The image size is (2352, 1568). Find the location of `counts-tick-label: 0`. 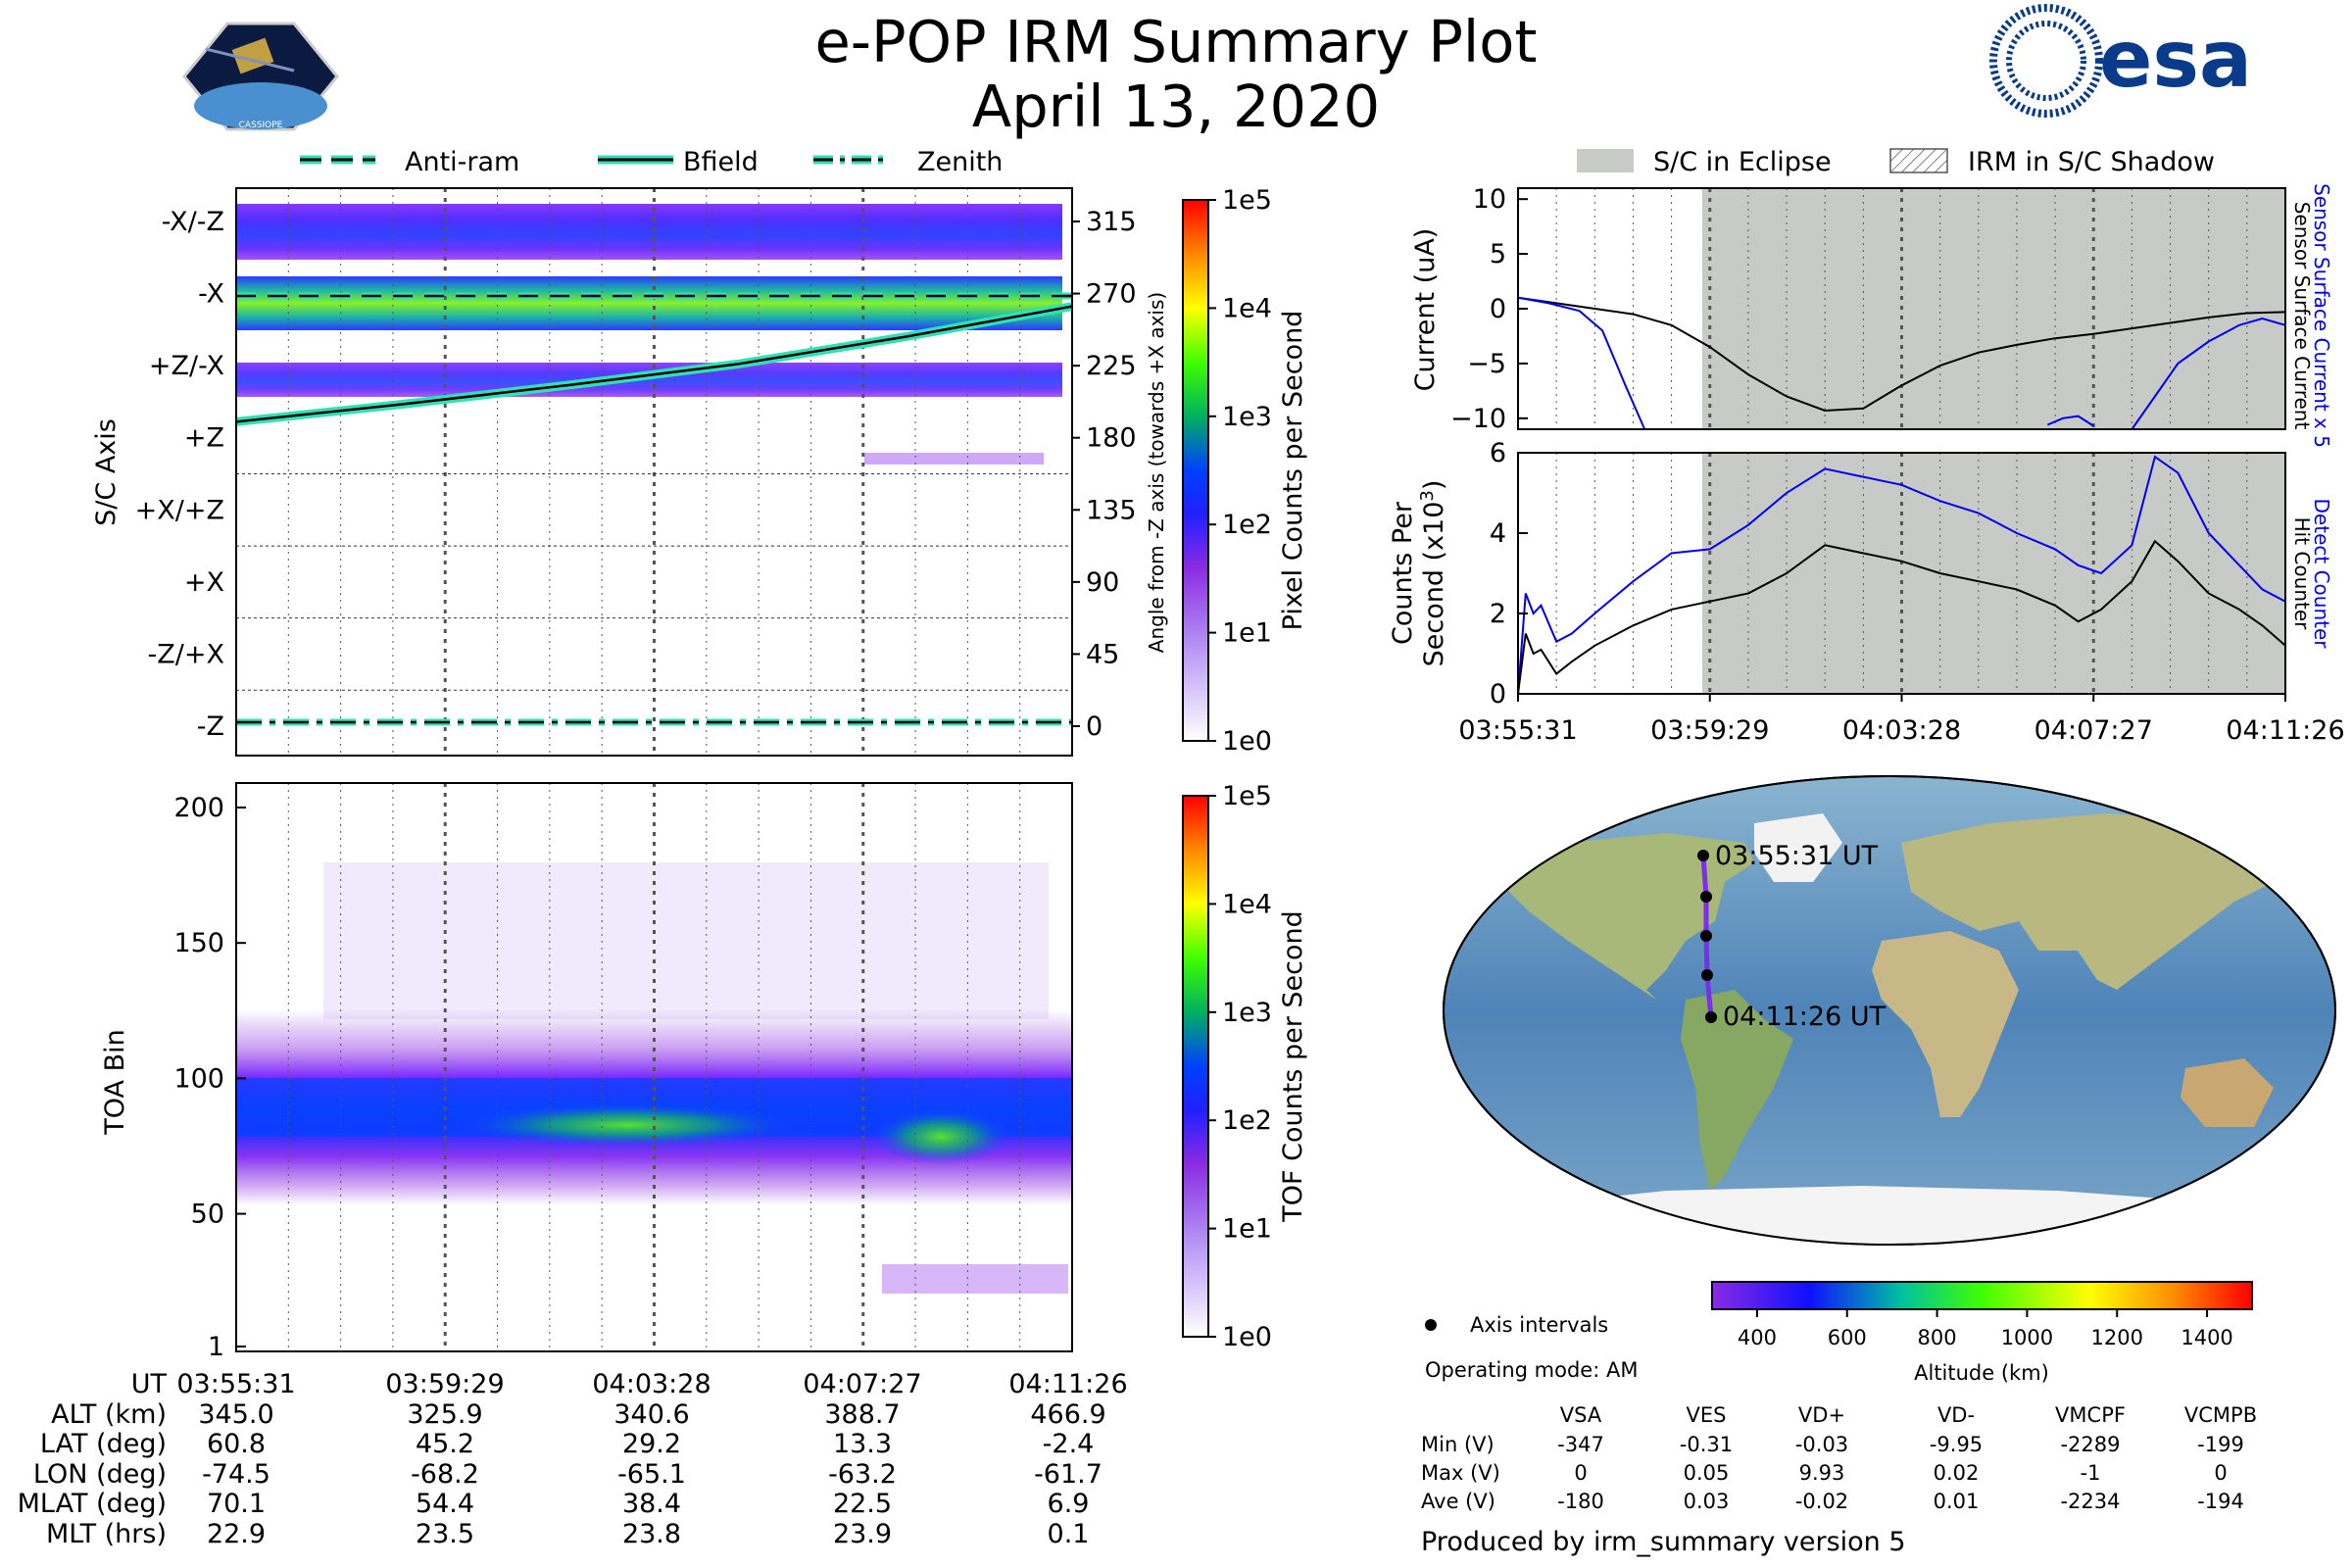

counts-tick-label: 0 is located at coordinates (1498, 694).